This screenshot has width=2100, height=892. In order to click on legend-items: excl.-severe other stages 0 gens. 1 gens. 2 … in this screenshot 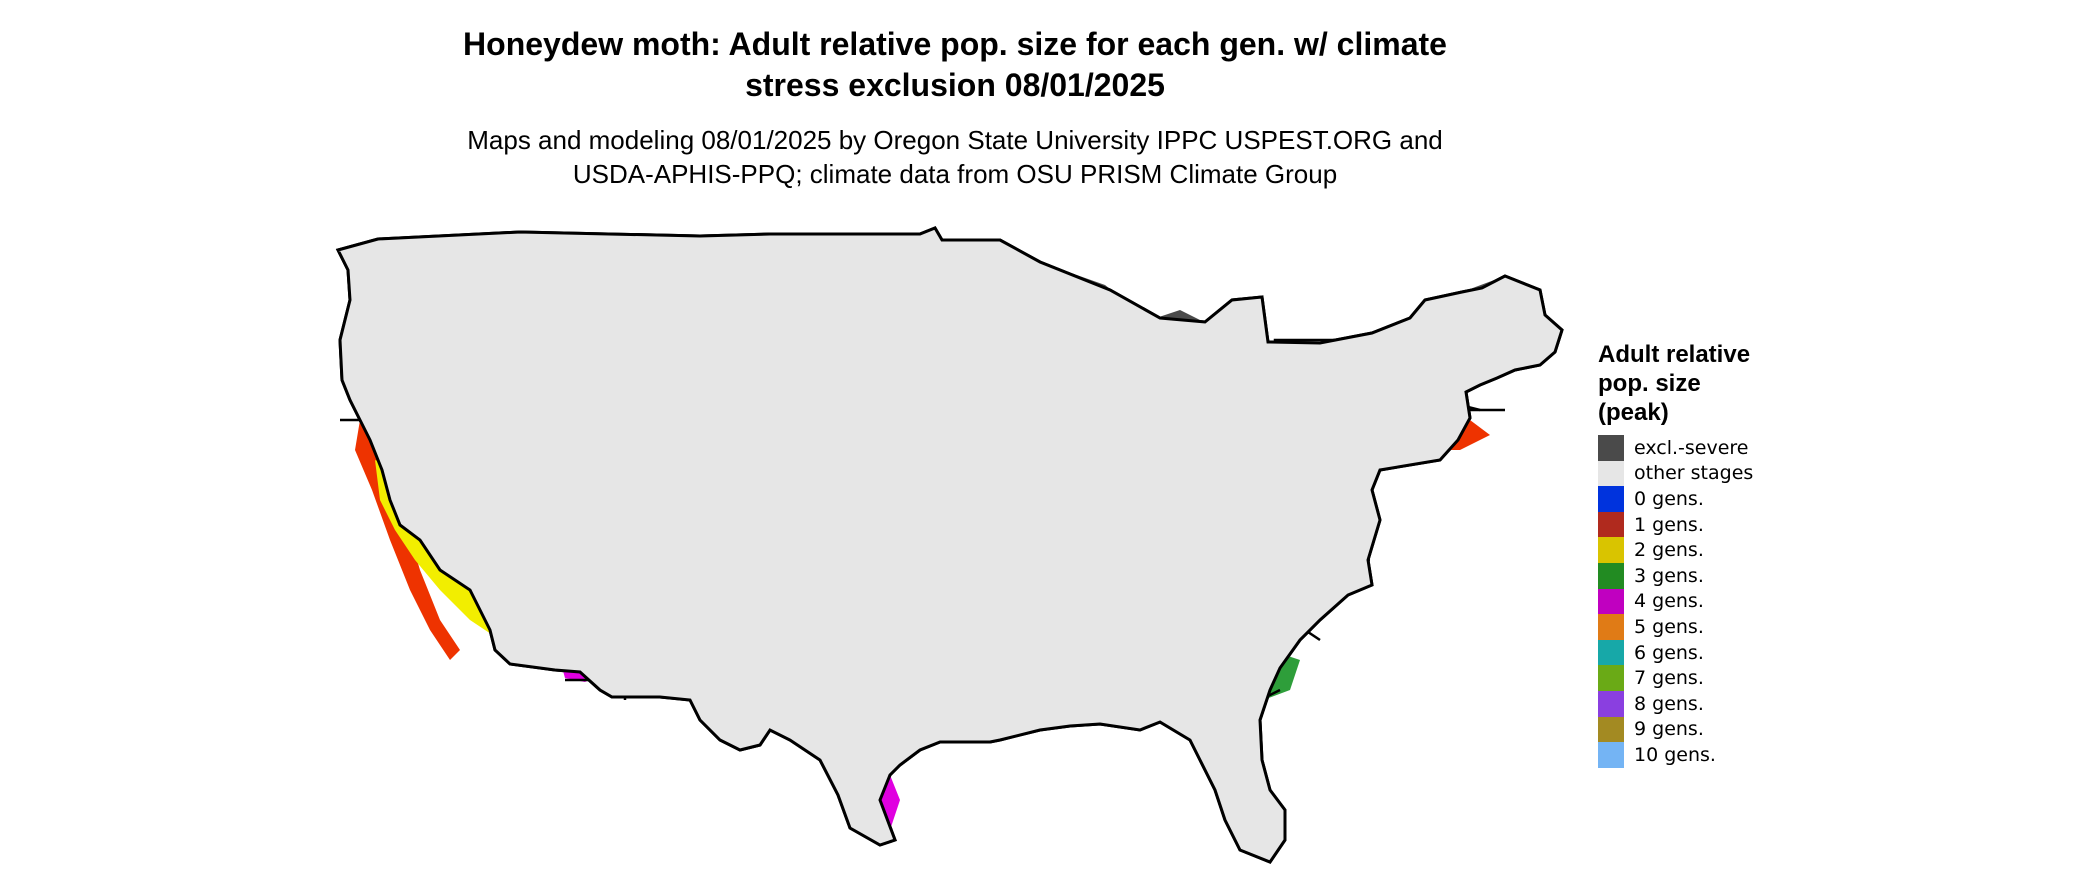, I will do `click(1713, 601)`.